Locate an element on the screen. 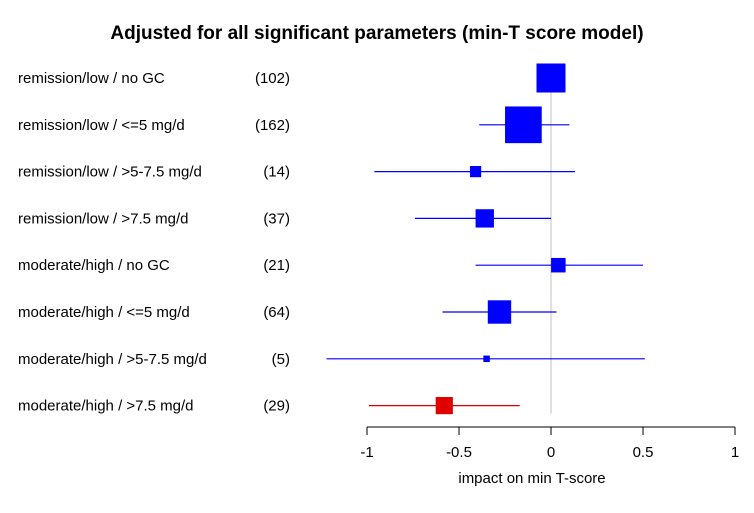  forest-row: moderate/high / >7.5 mg/d (29) is located at coordinates (269, 406).